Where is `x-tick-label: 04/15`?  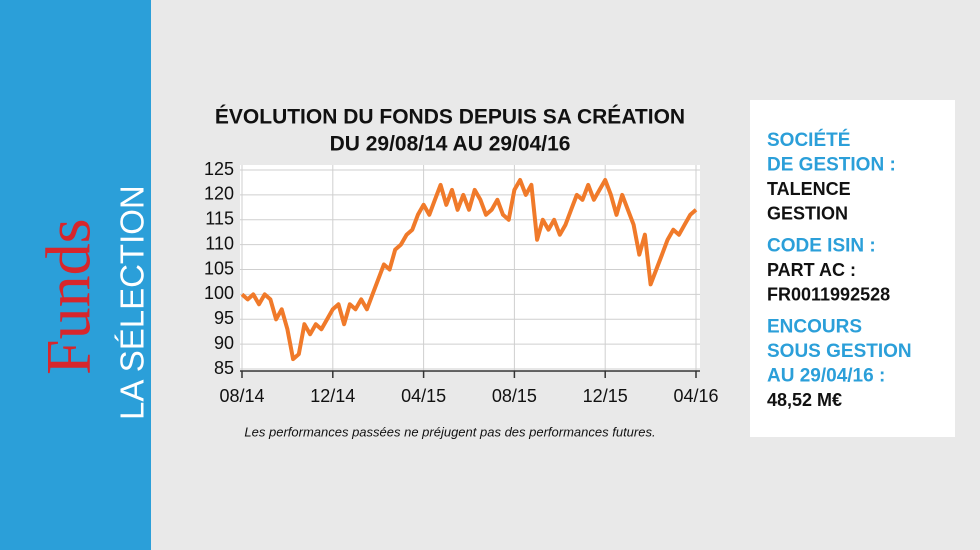 x-tick-label: 04/15 is located at coordinates (423, 396).